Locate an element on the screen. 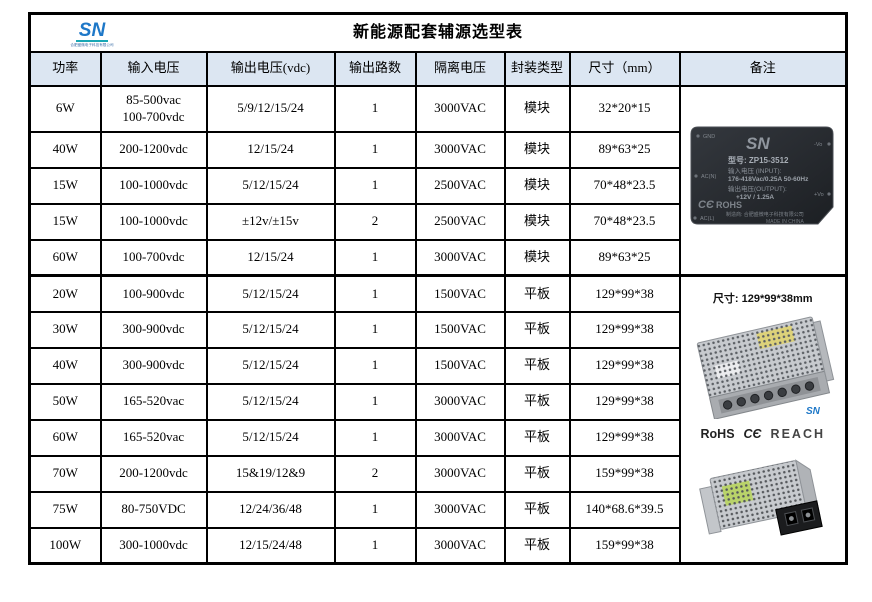  title-row: SN 合肥盛微电子科技有限公司 新能源配套辅源选型表 is located at coordinates (438, 32).